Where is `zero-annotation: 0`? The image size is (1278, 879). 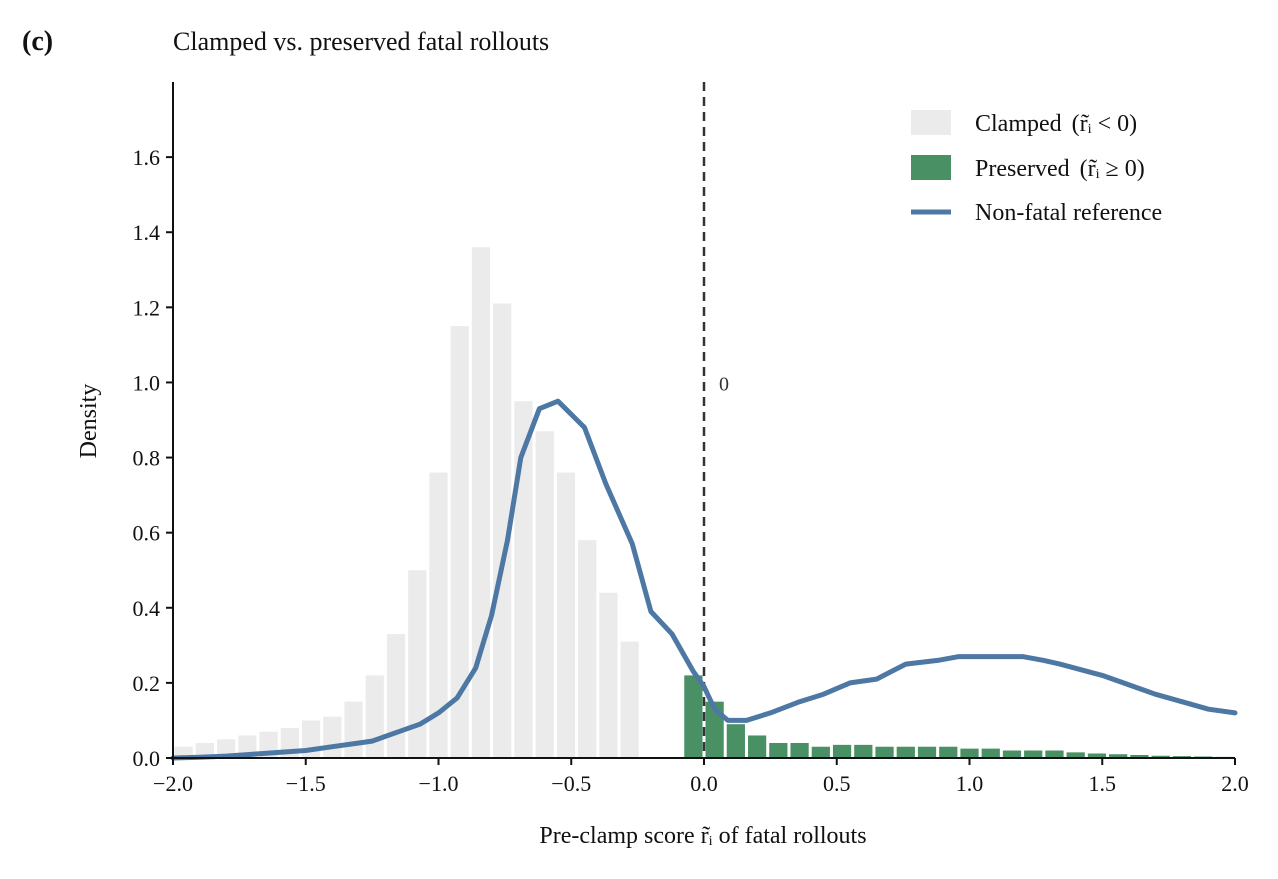 zero-annotation: 0 is located at coordinates (724, 384).